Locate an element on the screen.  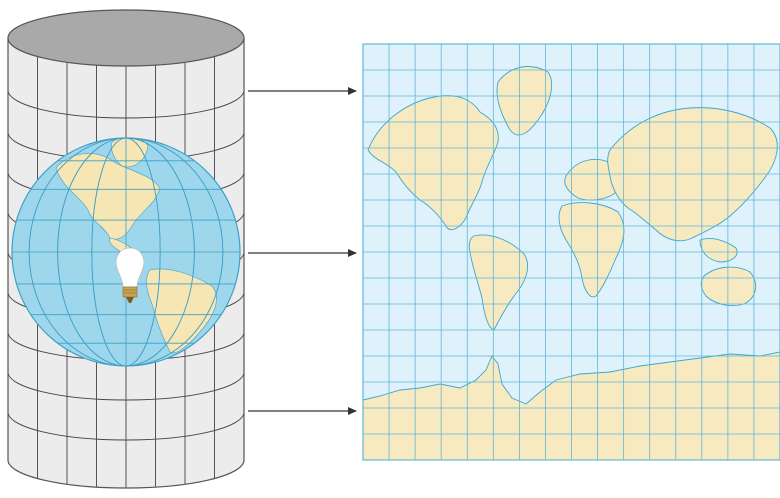
cylinder-top is located at coordinates (126, 38).